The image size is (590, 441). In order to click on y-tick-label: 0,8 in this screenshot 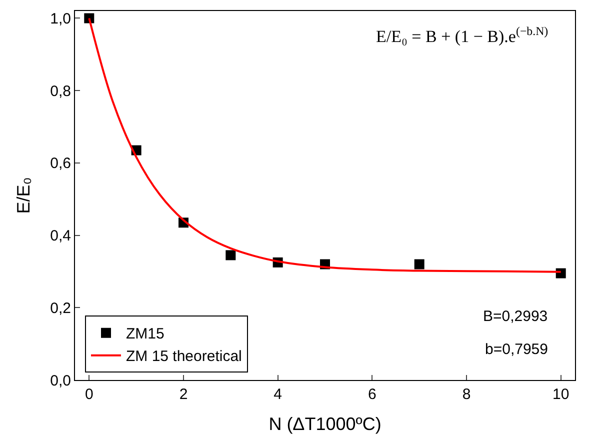, I will do `click(60, 91)`.